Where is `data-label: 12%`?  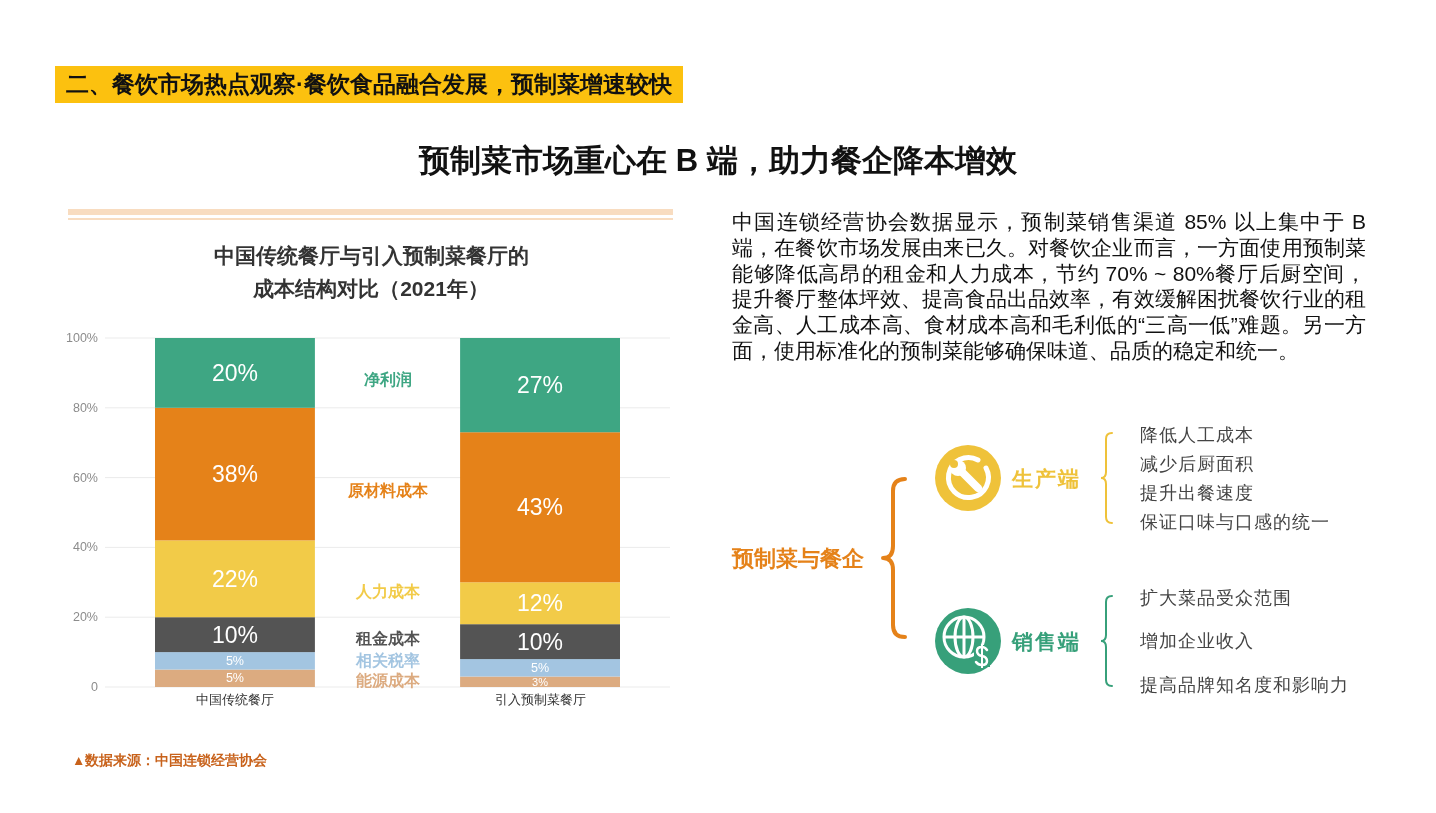
data-label: 12% is located at coordinates (540, 603).